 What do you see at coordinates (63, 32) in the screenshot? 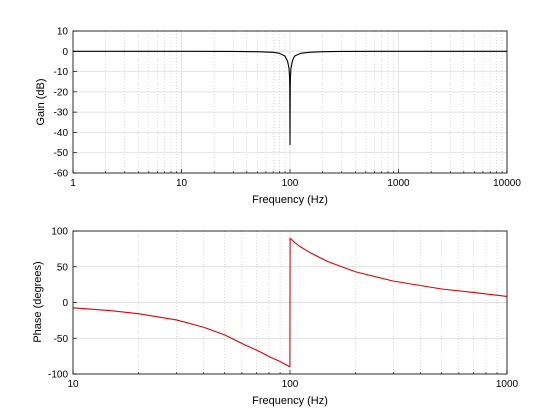
I see `gain-y-tick-label: 10` at bounding box center [63, 32].